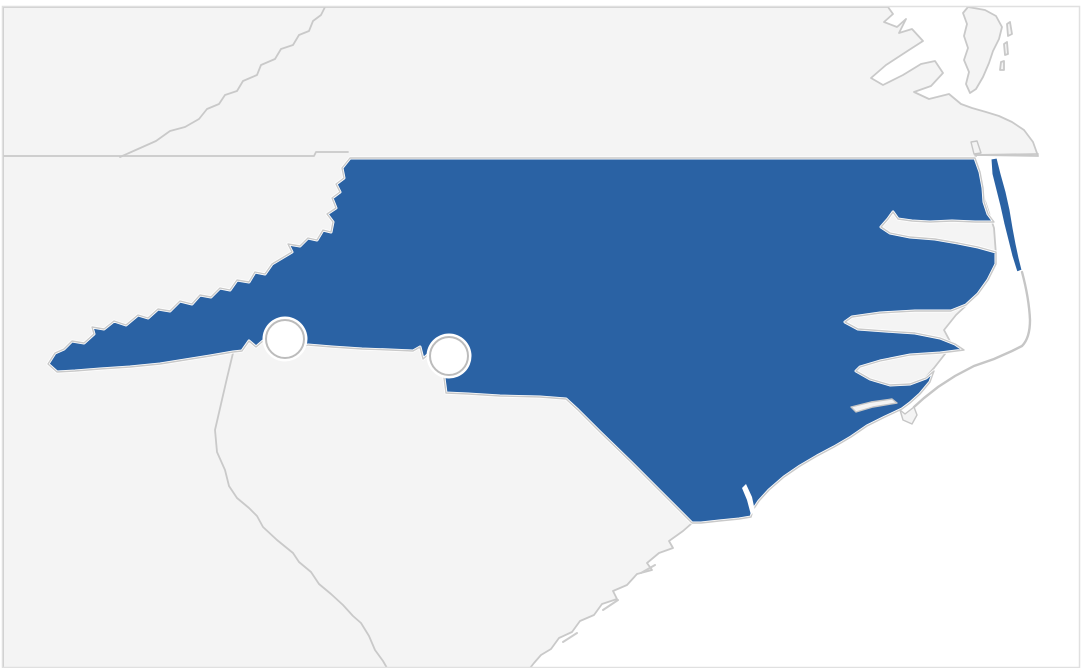 Image resolution: width=1084 pixels, height=668 pixels. What do you see at coordinates (1006, 154) in the screenshot?
I see `border-virginia-northcarolina-east` at bounding box center [1006, 154].